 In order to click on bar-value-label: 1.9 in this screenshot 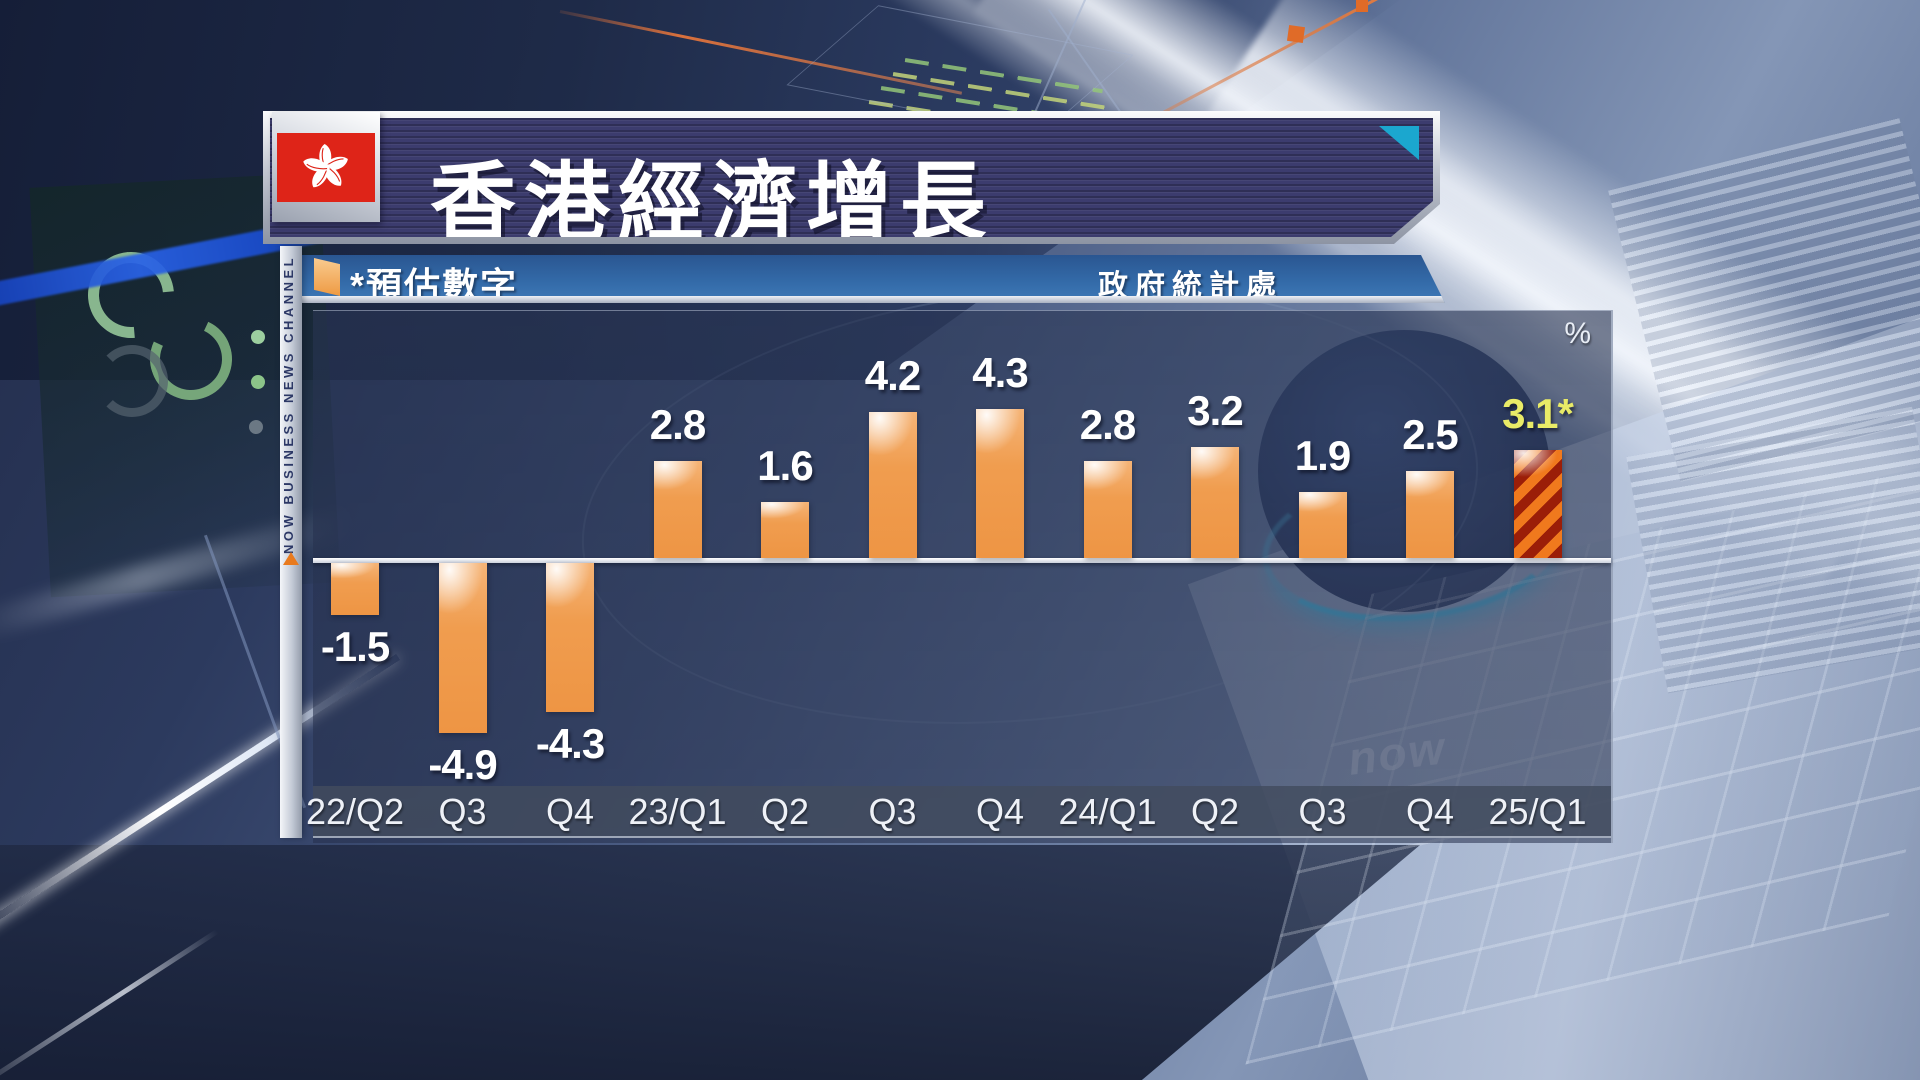, I will do `click(1322, 455)`.